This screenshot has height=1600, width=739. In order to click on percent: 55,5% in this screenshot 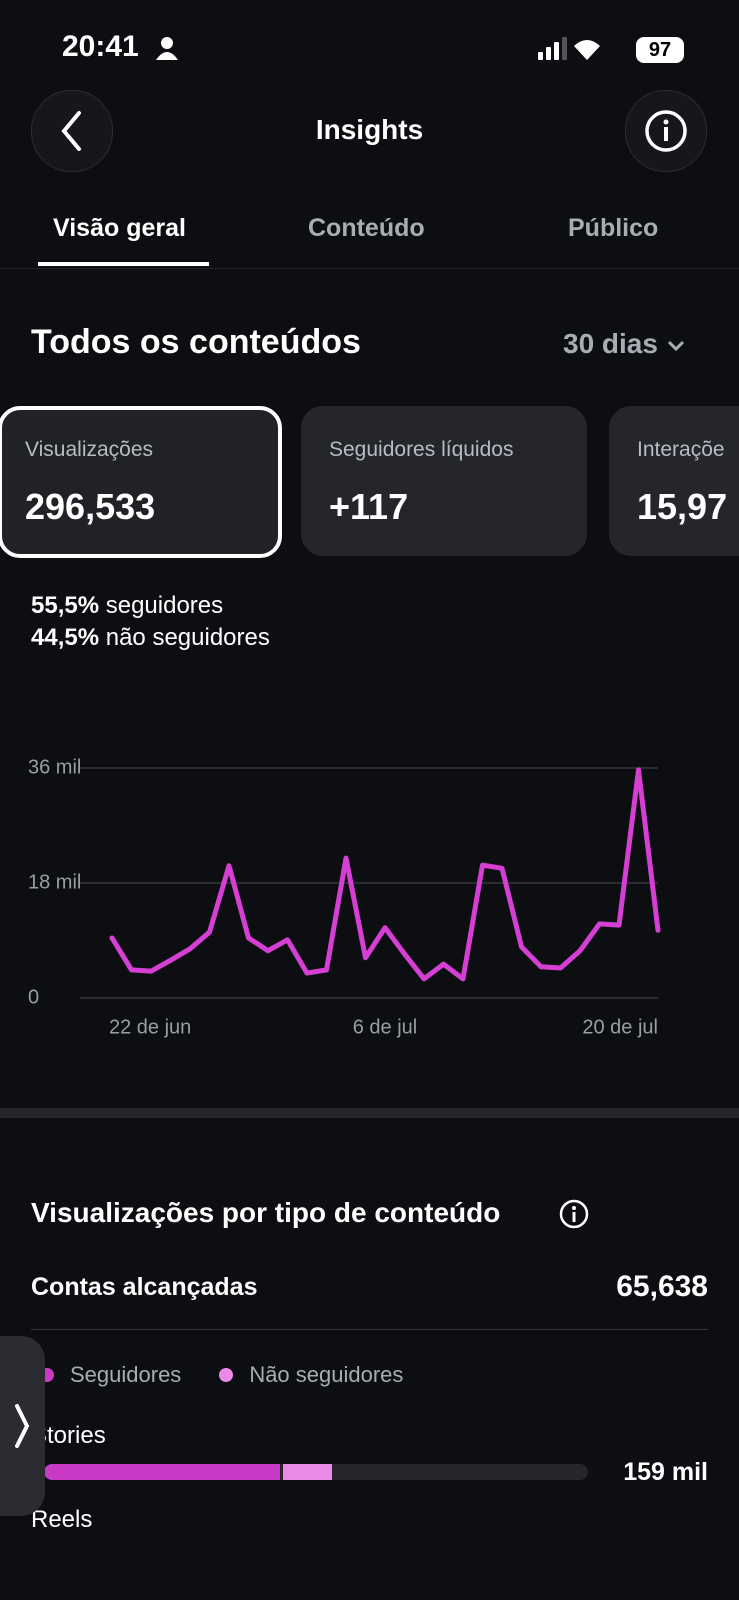, I will do `click(65, 605)`.